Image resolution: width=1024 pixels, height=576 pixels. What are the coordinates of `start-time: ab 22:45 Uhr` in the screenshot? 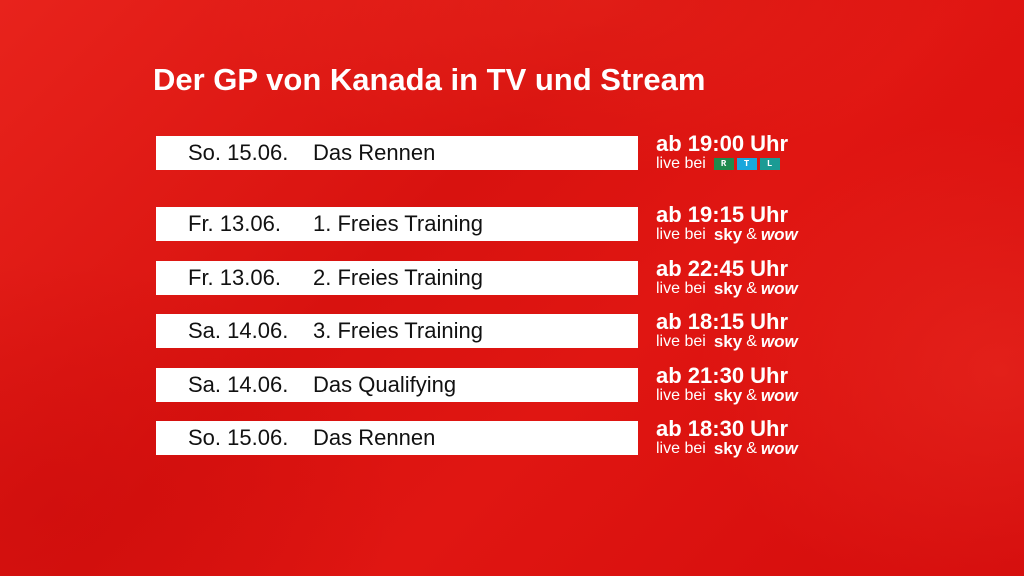 It's located at (722, 268).